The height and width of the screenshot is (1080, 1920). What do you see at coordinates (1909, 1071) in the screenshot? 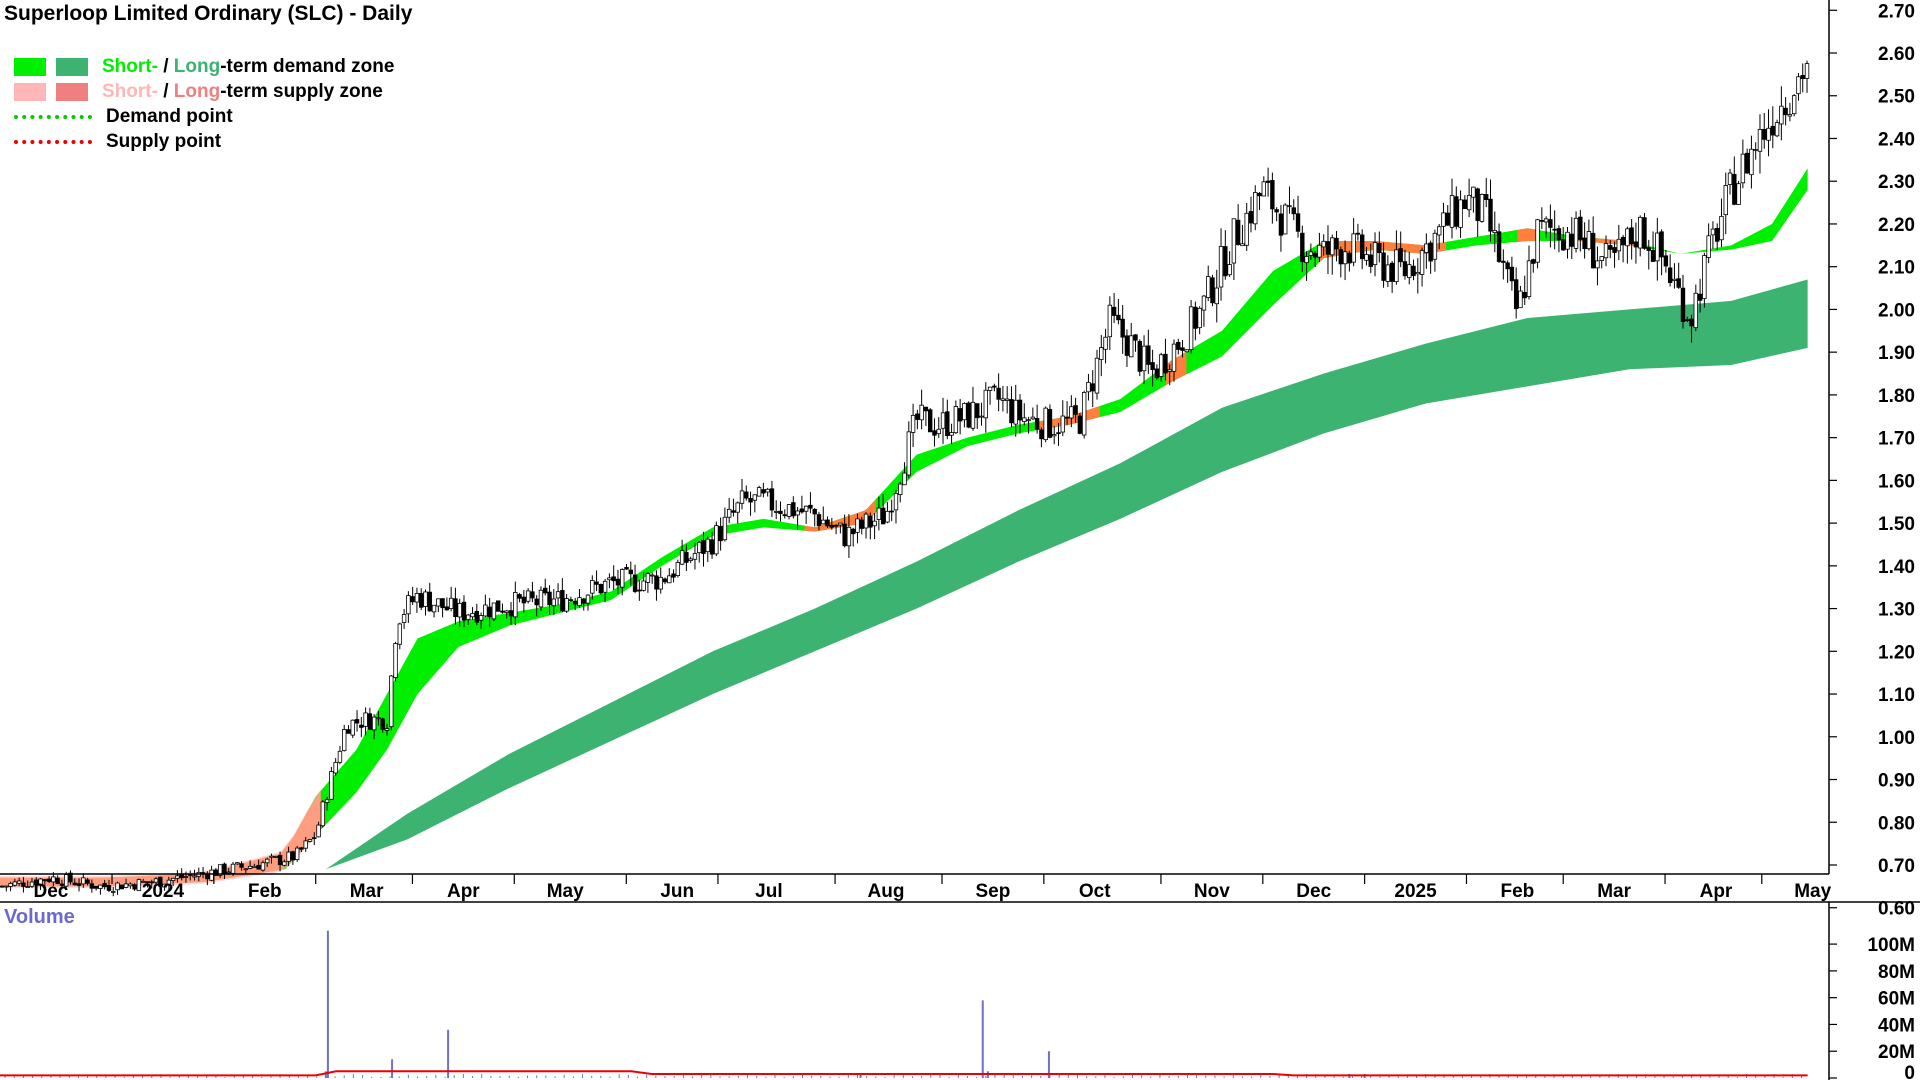
I see `volume-tick-label: 0` at bounding box center [1909, 1071].